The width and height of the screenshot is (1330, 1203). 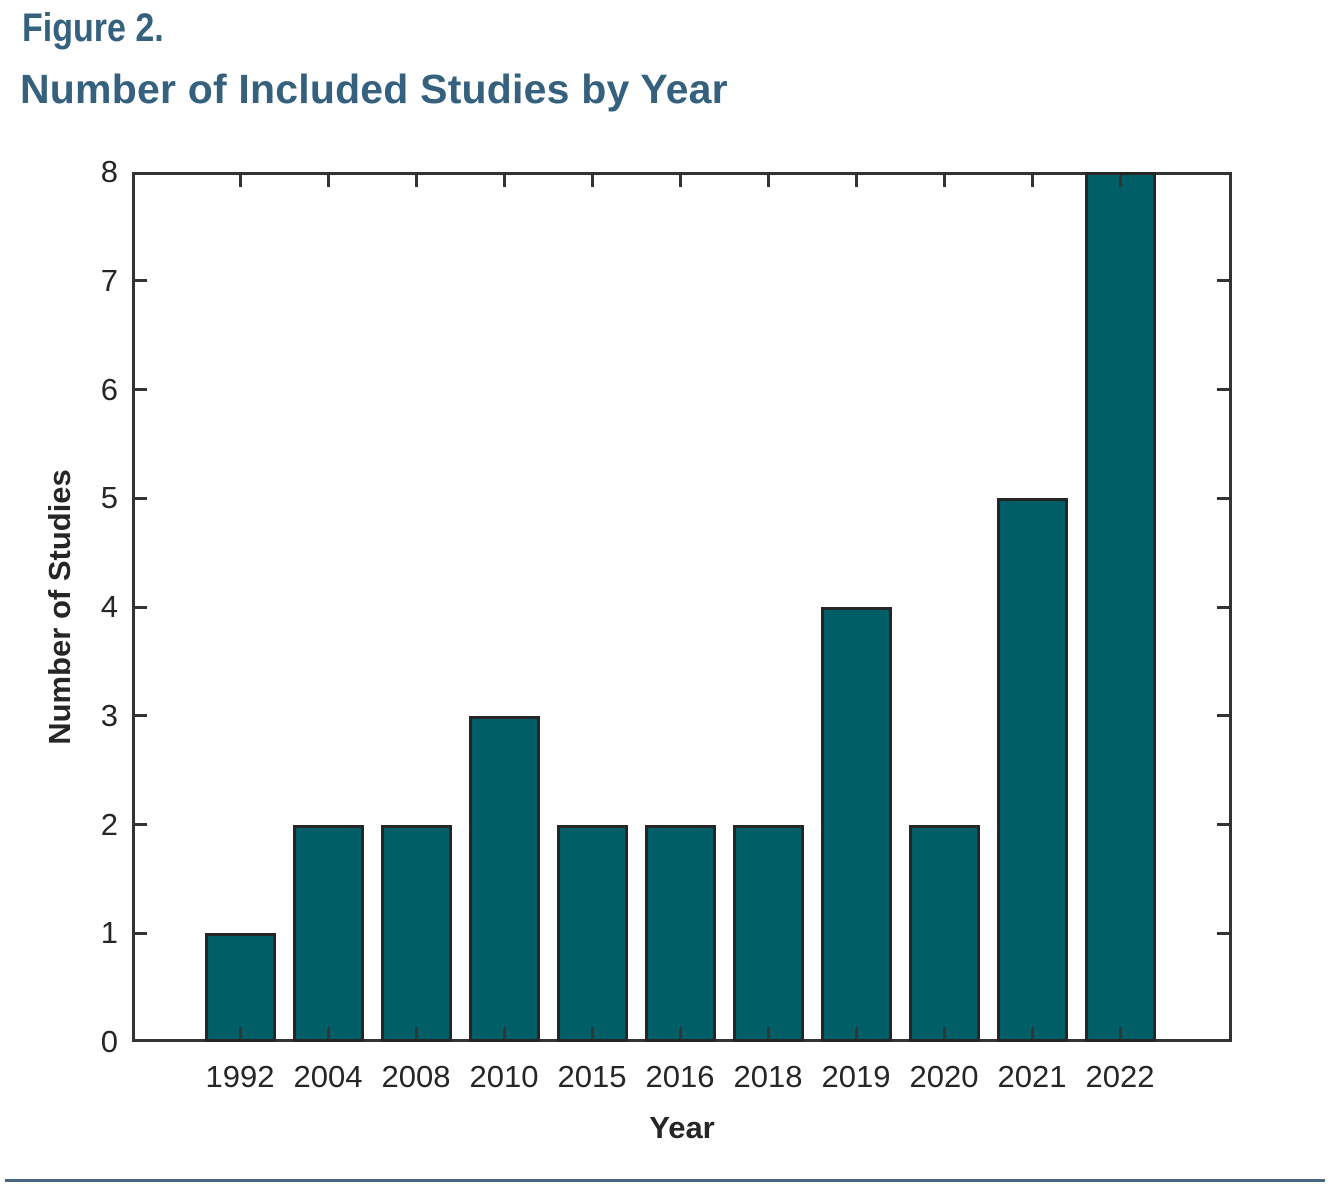 I want to click on y-tick-label-7: 7, so click(x=109, y=280).